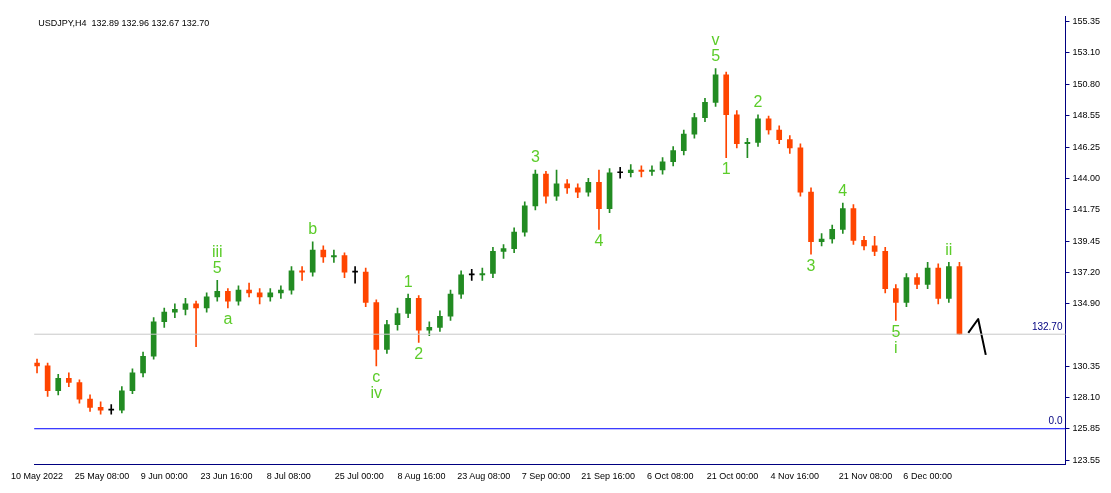  Describe the element at coordinates (1086, 21) in the screenshot. I see `y-tick-label: 155.35` at that location.